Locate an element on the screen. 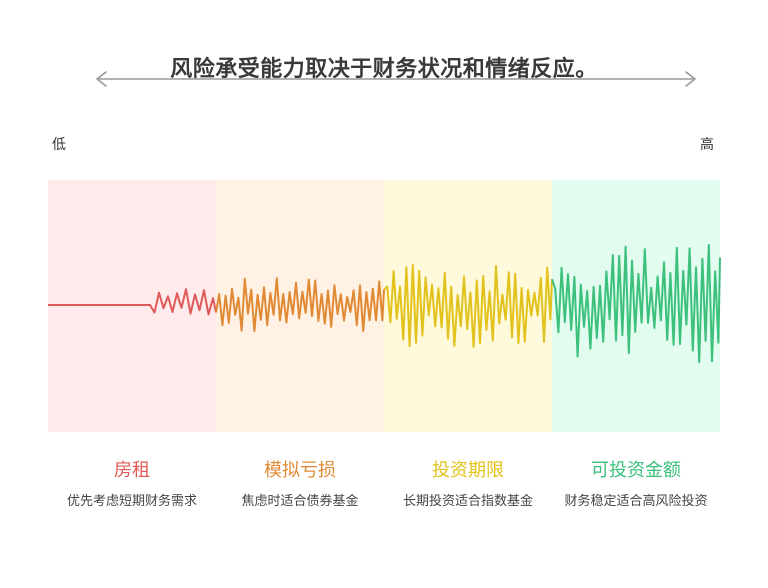 This screenshot has width=768, height=588. high-label: 高 is located at coordinates (707, 145).